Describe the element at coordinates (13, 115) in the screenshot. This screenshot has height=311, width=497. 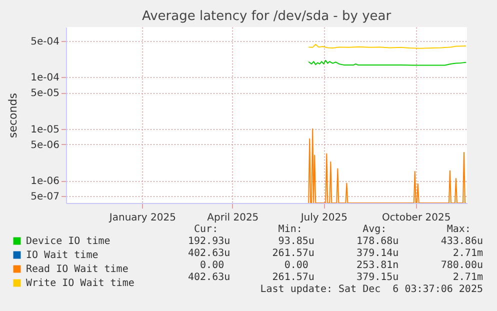
I see `y-axis-title: seconds` at that location.